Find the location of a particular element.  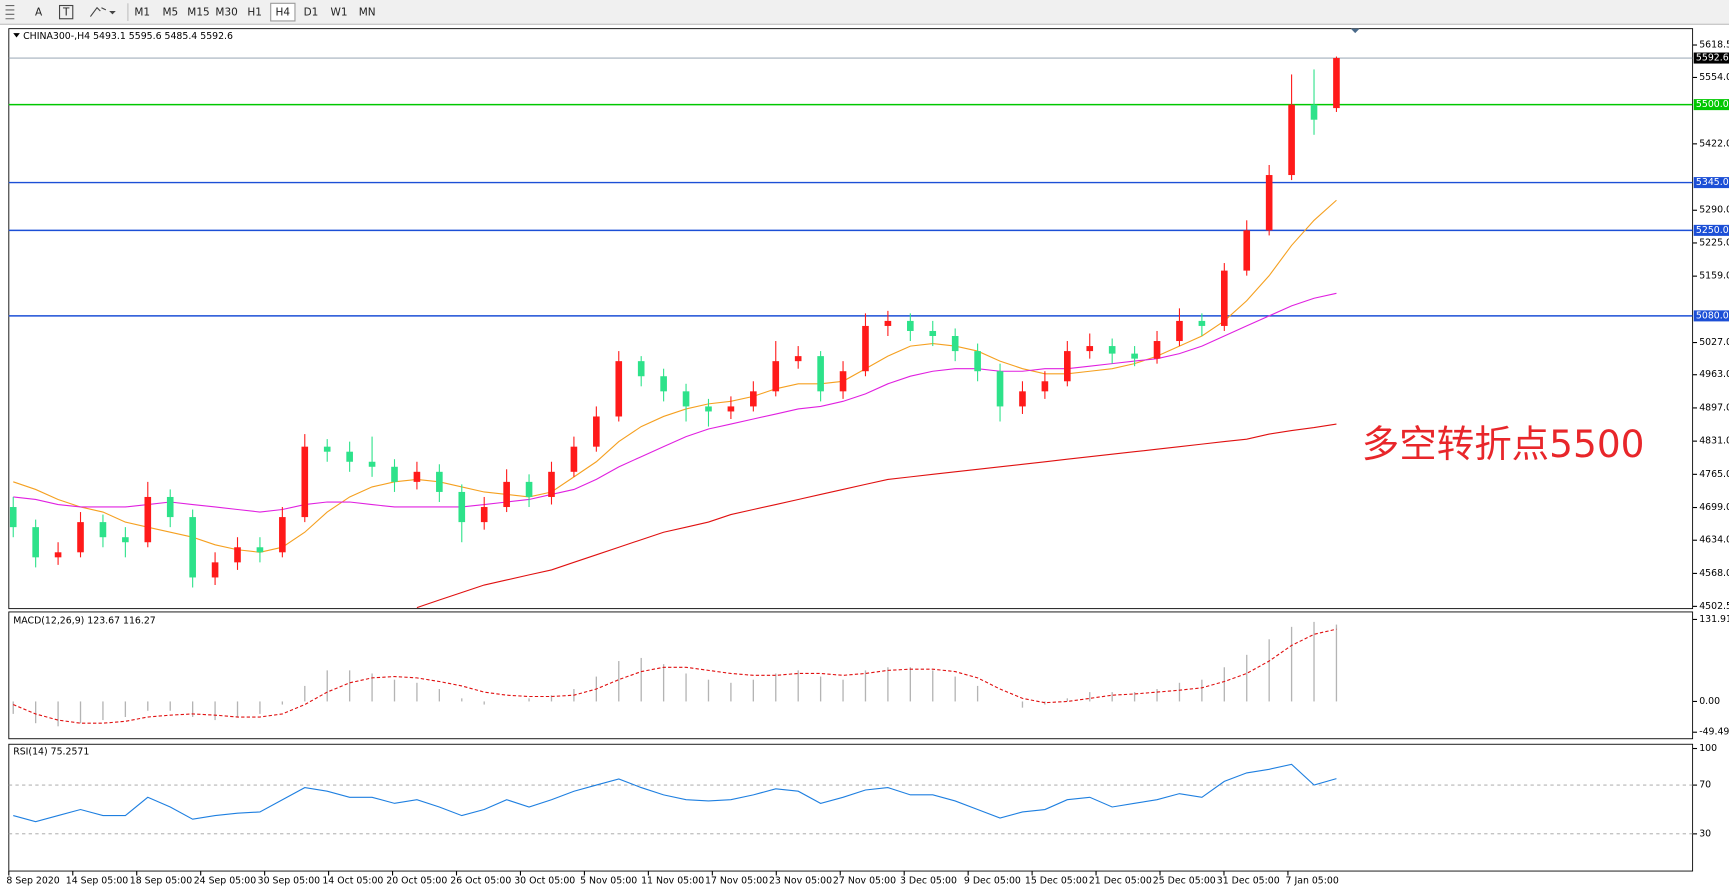

timeframe-button: MN is located at coordinates (367, 13).